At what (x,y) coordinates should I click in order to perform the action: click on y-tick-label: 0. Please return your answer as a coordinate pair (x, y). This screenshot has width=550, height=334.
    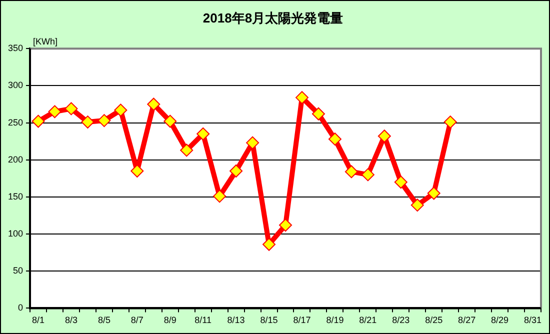
    Looking at the image, I should click on (21, 307).